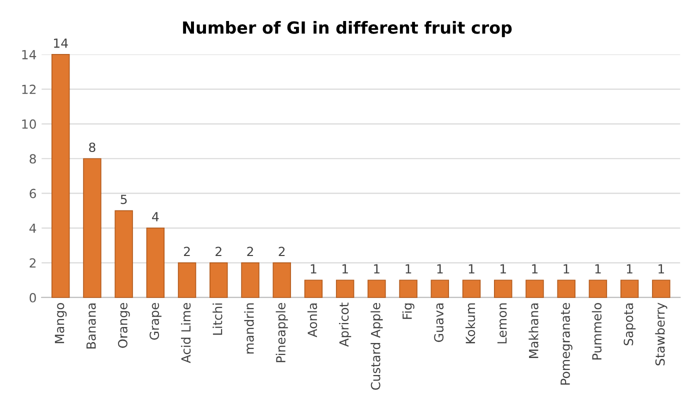 The image size is (694, 419). Describe the element at coordinates (33, 159) in the screenshot. I see `y-tick-label: 8` at that location.